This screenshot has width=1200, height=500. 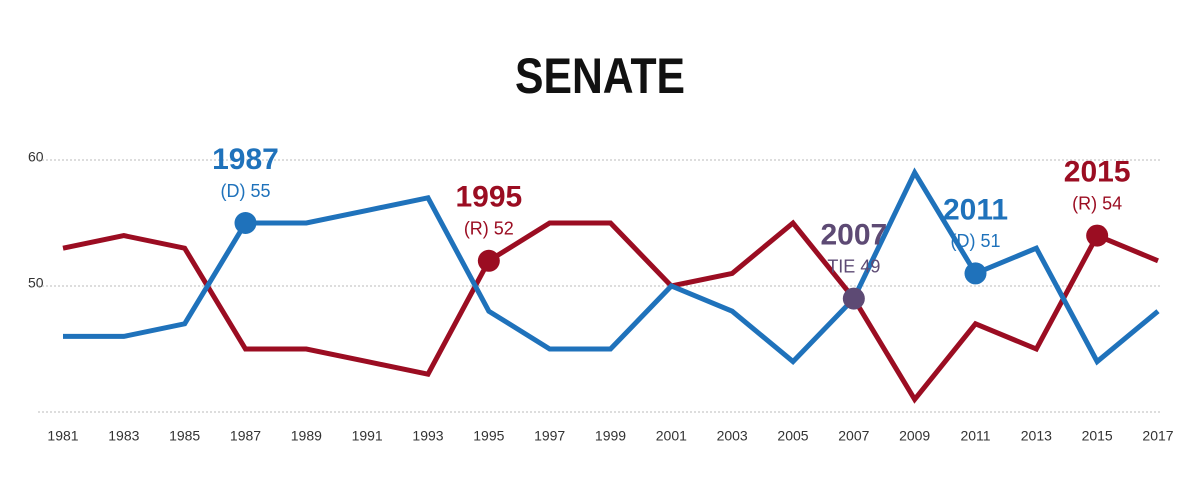 What do you see at coordinates (975, 436) in the screenshot?
I see `x-tick-label: 2011` at bounding box center [975, 436].